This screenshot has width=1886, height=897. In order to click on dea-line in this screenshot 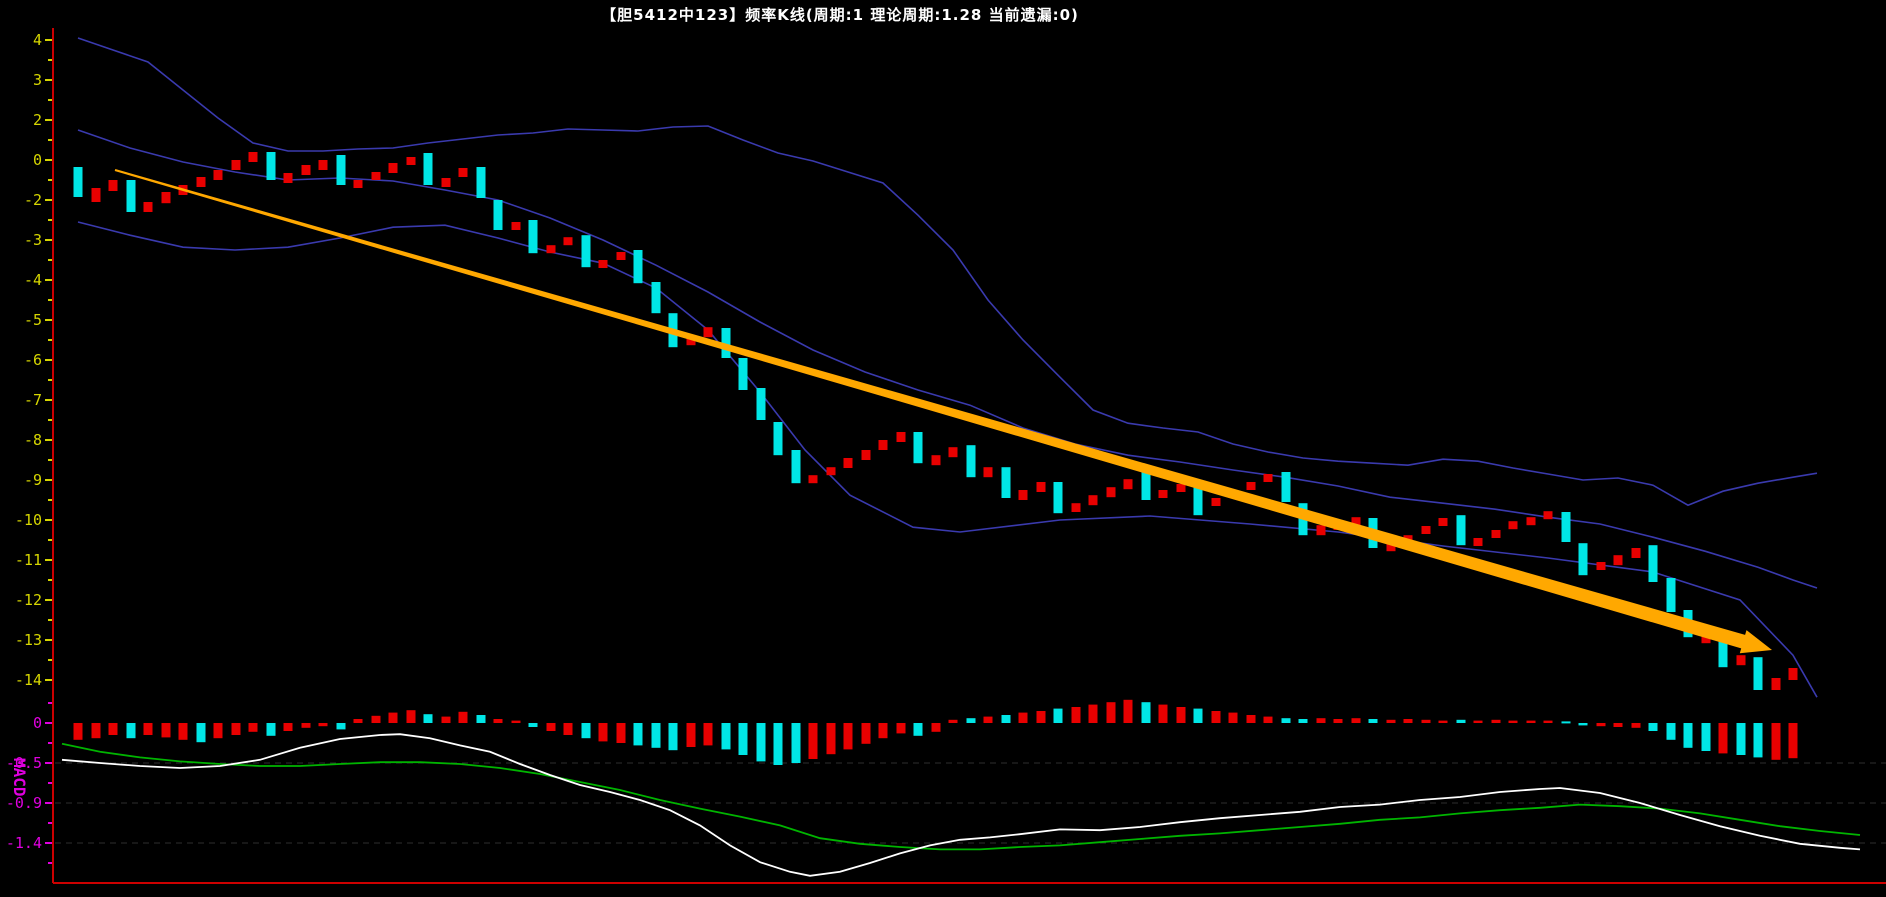, I will do `click(961, 796)`.